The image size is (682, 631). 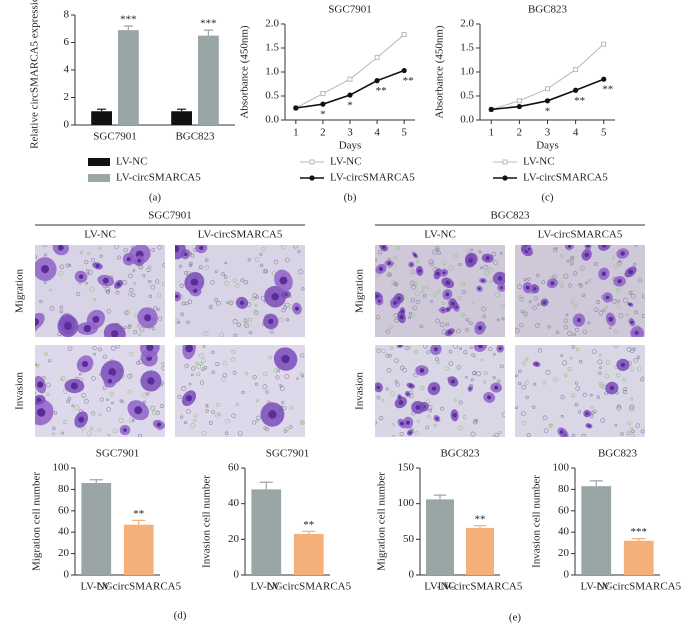 I want to click on micrograph, so click(x=100, y=291).